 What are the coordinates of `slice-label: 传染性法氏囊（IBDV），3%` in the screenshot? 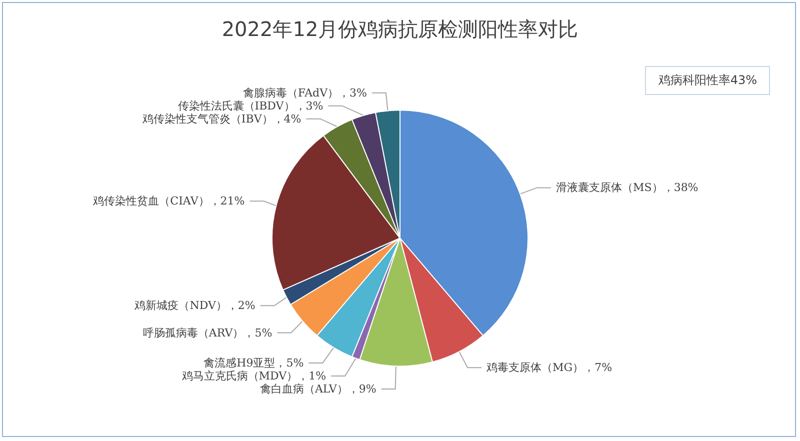 It's located at (251, 105).